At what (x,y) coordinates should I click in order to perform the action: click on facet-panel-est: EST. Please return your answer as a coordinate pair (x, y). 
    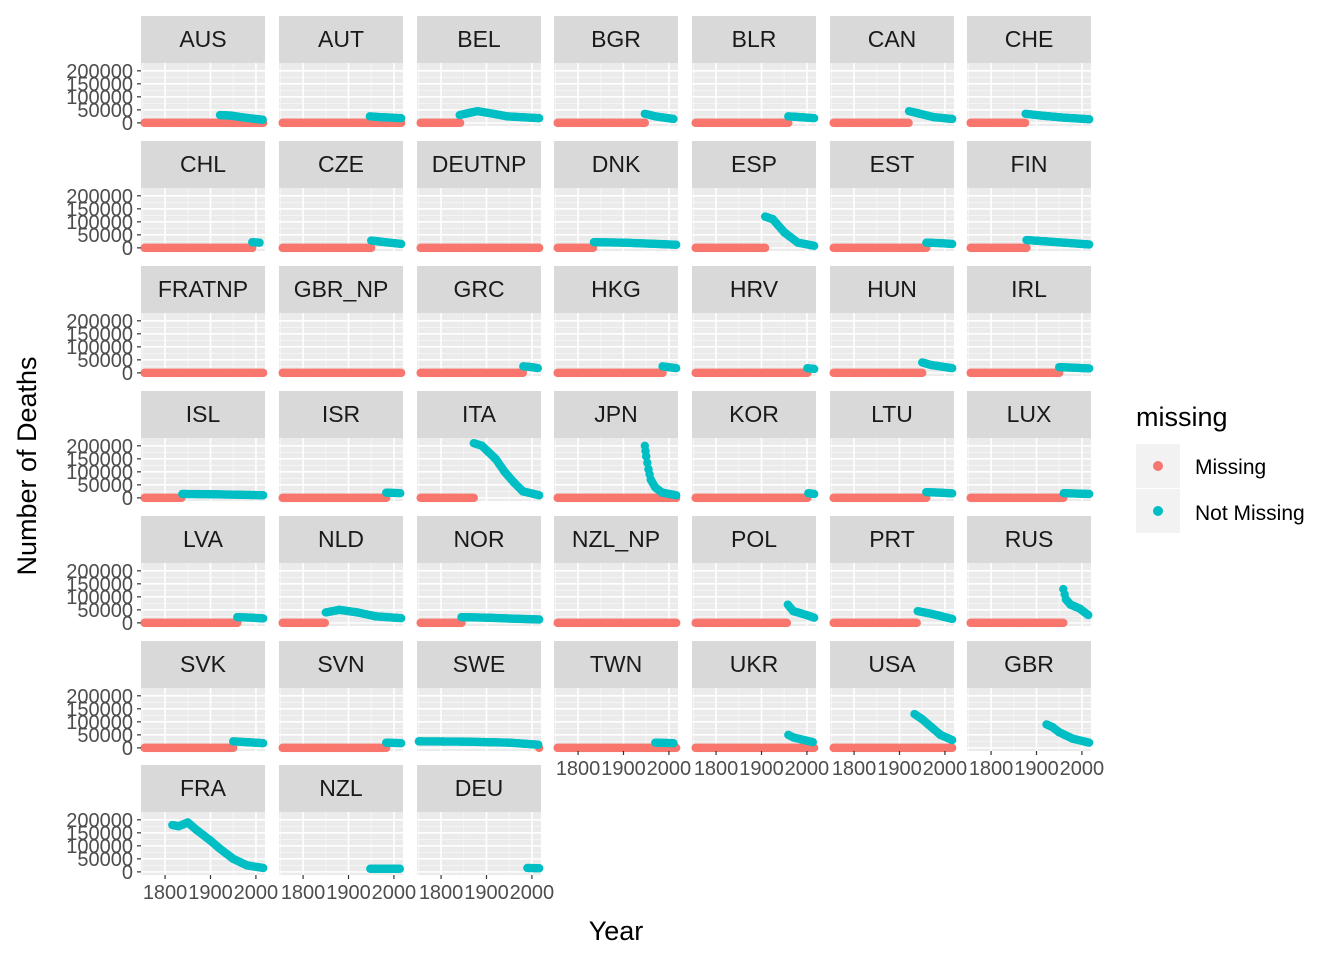
    Looking at the image, I should click on (893, 197).